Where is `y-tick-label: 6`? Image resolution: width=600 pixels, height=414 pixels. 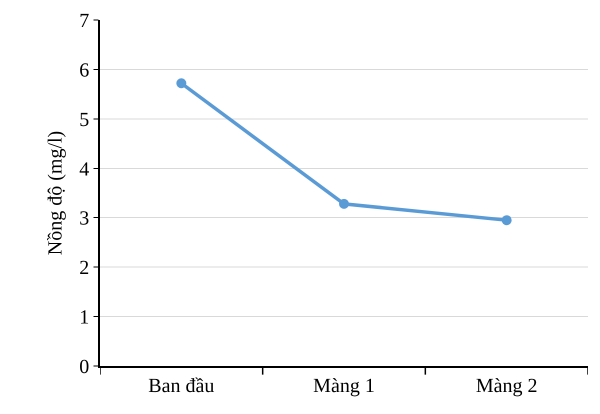 y-tick-label: 6 is located at coordinates (84, 70).